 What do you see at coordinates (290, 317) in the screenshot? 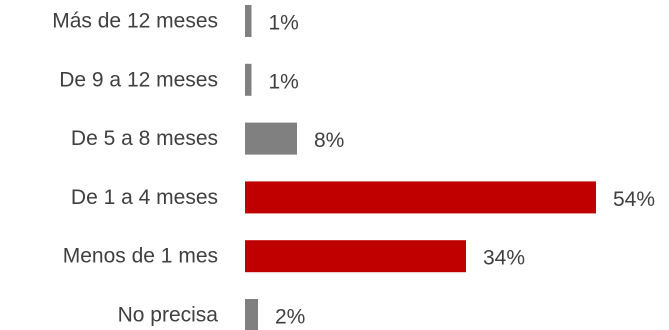
I see `value-label: 2%` at bounding box center [290, 317].